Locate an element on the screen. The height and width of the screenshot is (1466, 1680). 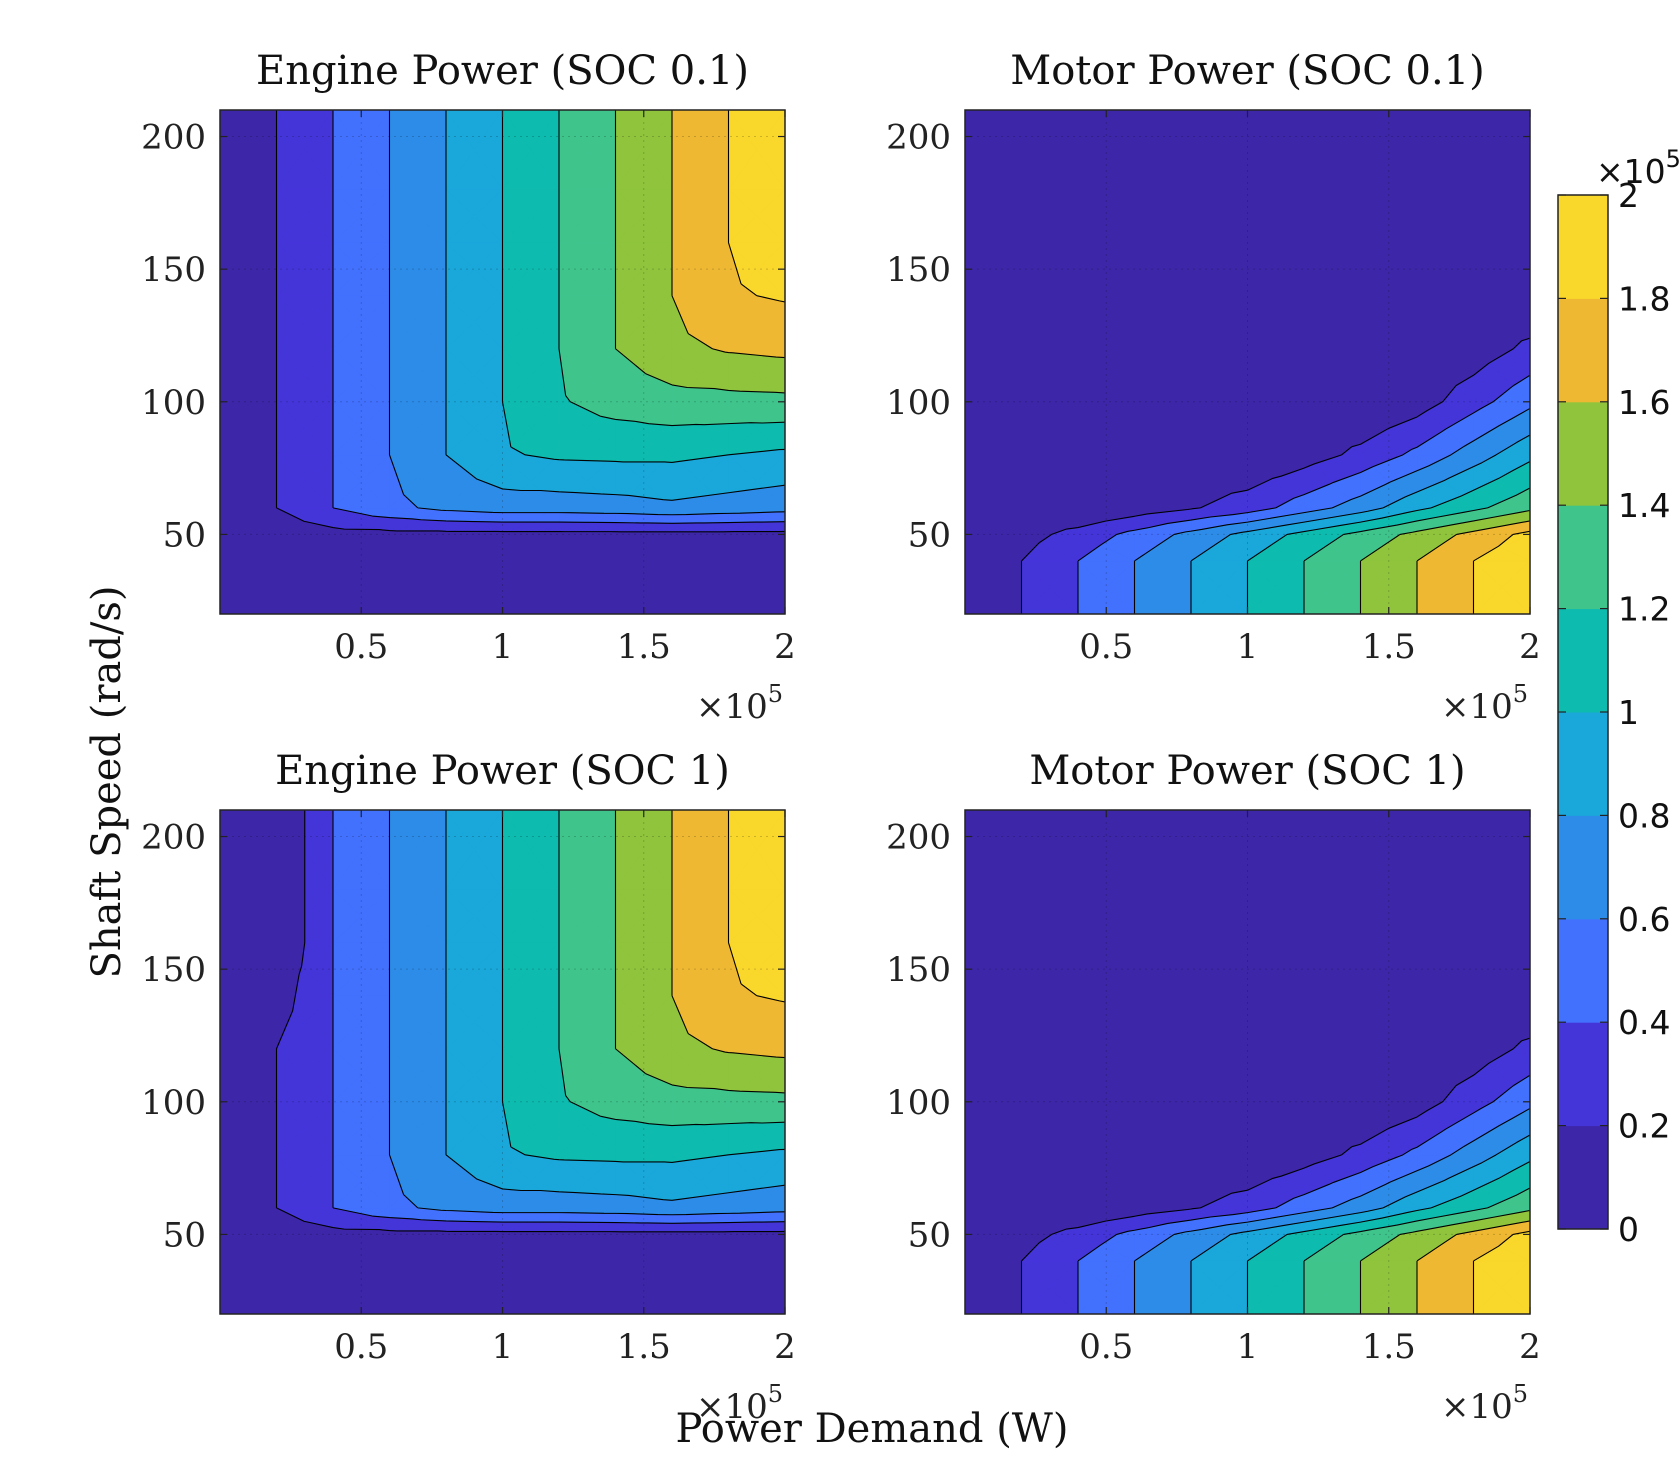
colorbar-tick-label: 0.2 is located at coordinates (1644, 1126).